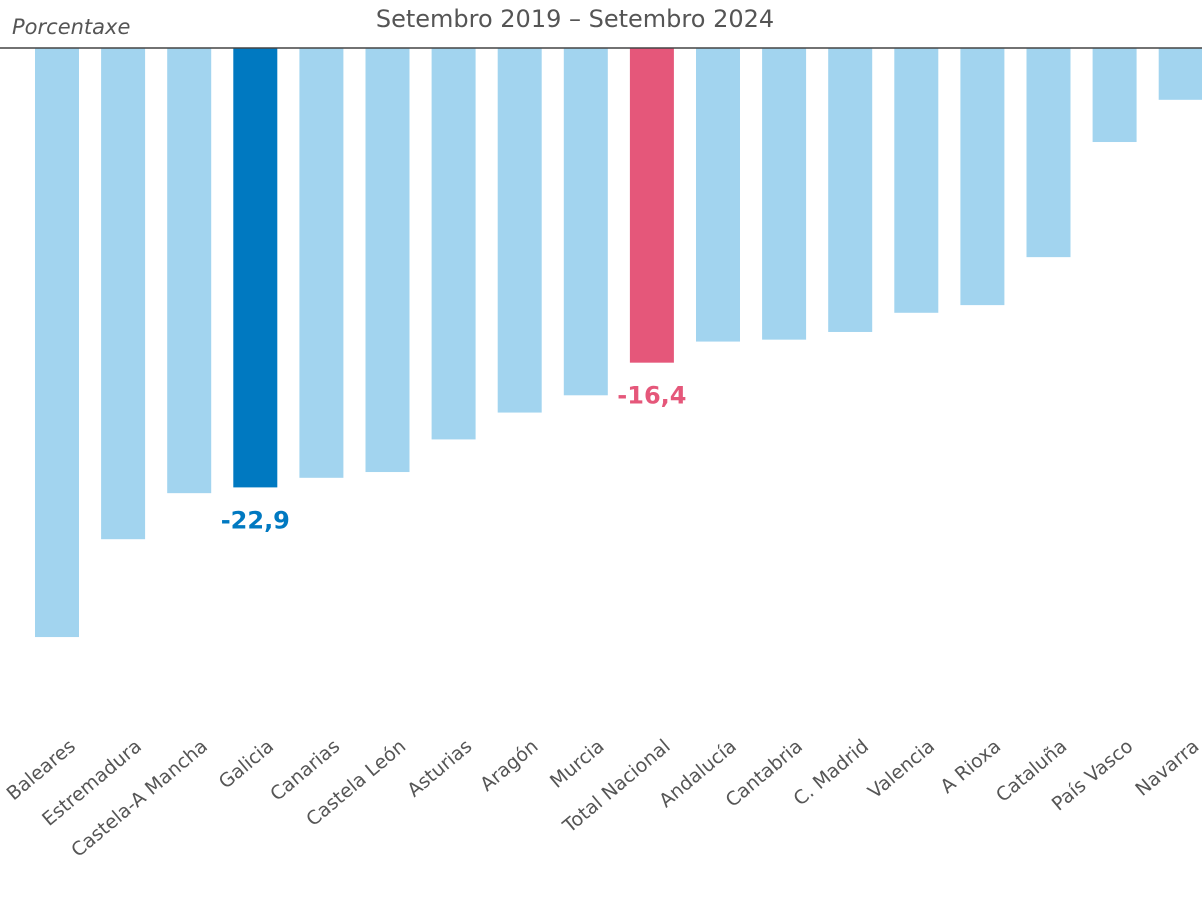 This screenshot has width=1202, height=918. Describe the element at coordinates (439, 768) in the screenshot. I see `x-tick-label: Asturias` at that location.